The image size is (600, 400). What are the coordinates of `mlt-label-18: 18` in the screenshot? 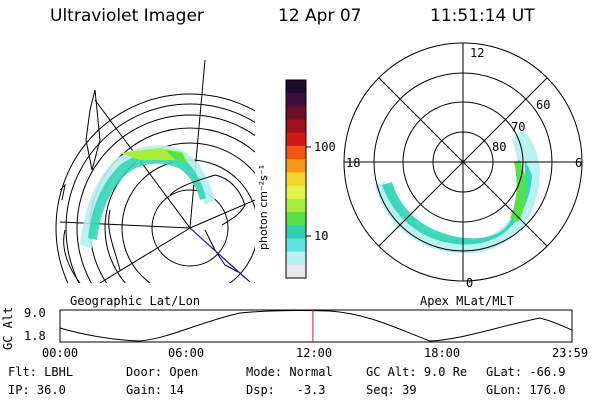 It's located at (353, 163).